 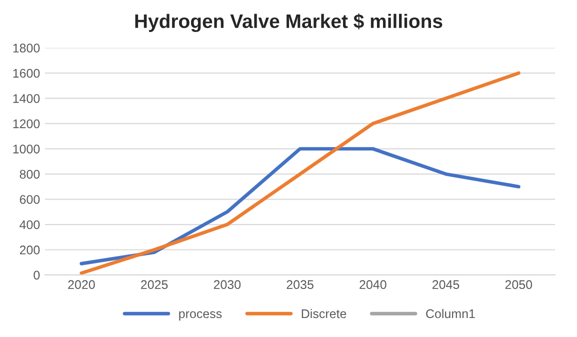 I want to click on y-tick-label: 1800, so click(x=26, y=48).